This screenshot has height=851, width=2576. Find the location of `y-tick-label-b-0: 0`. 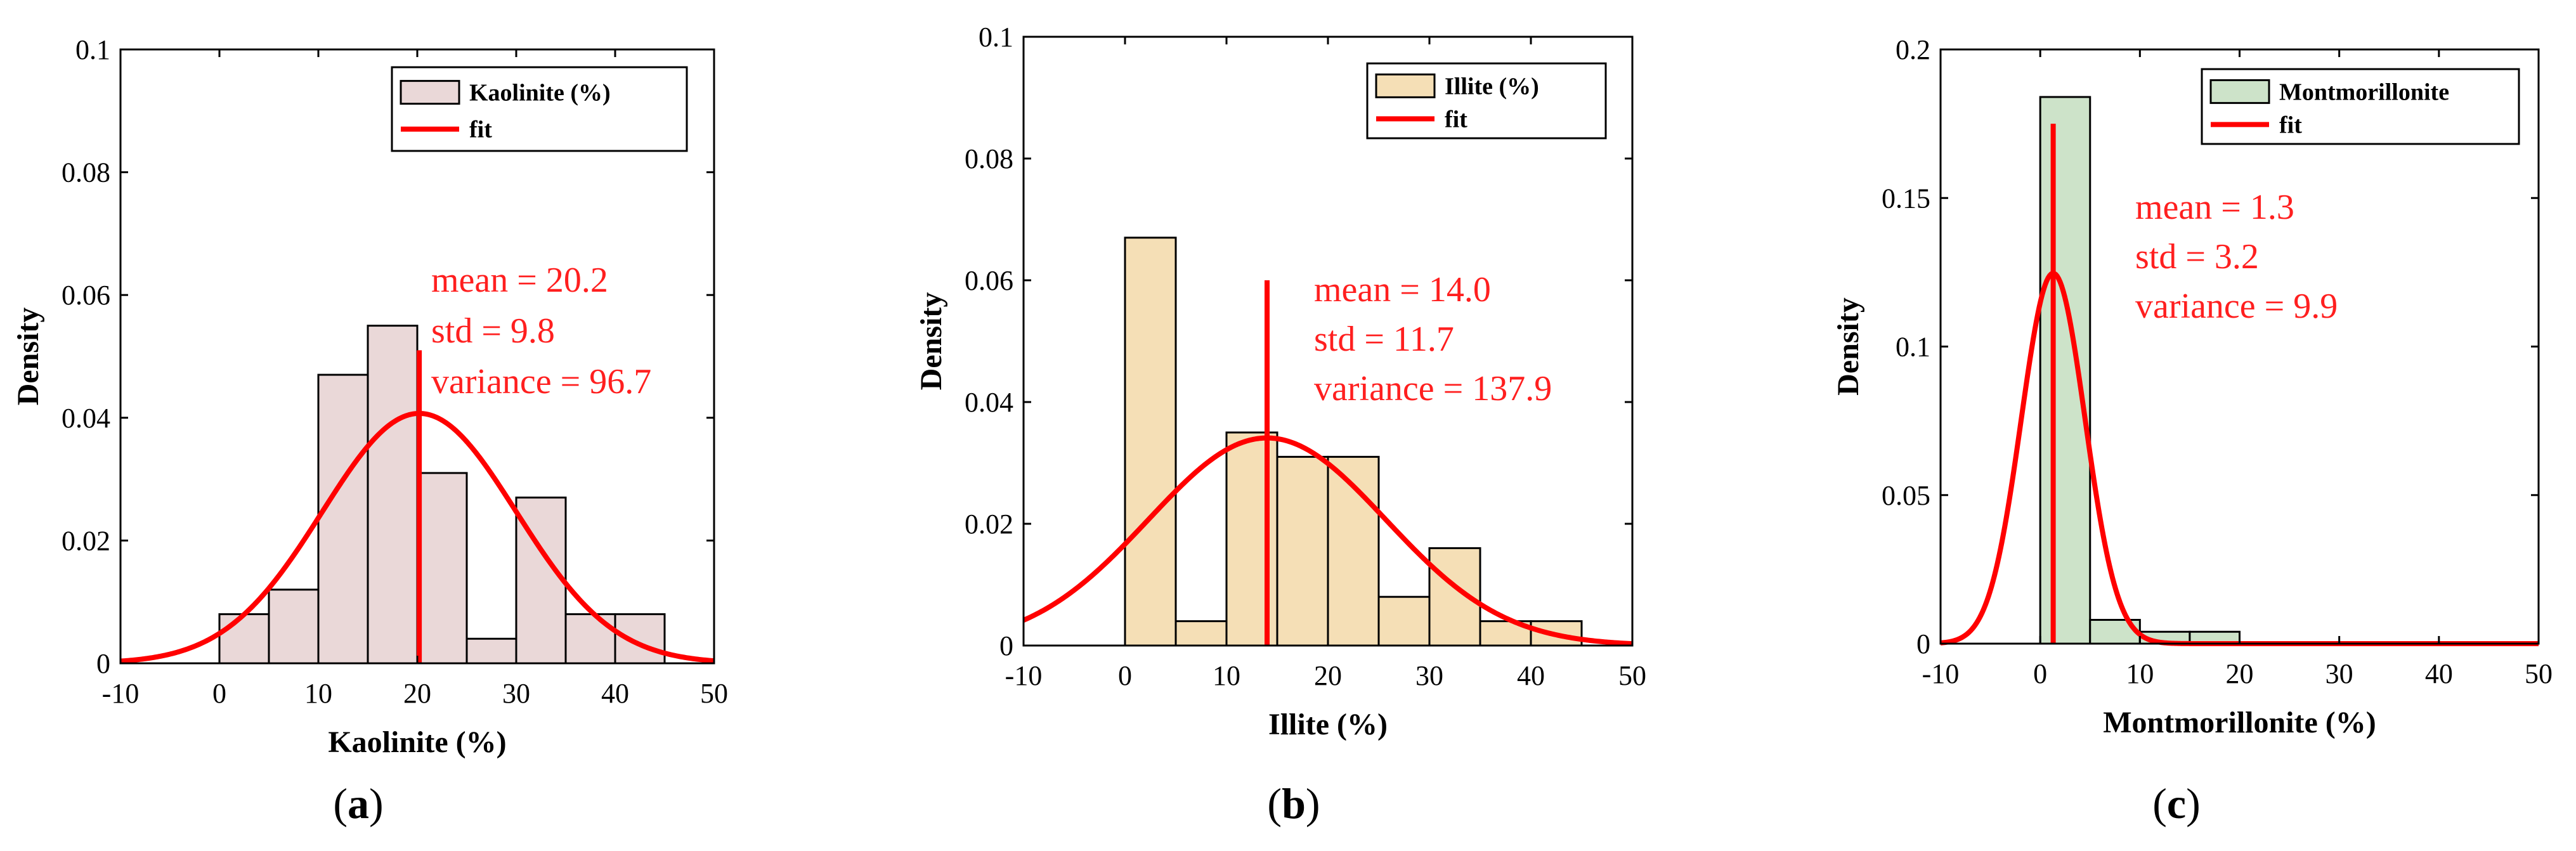

y-tick-label-b-0: 0 is located at coordinates (1006, 645).